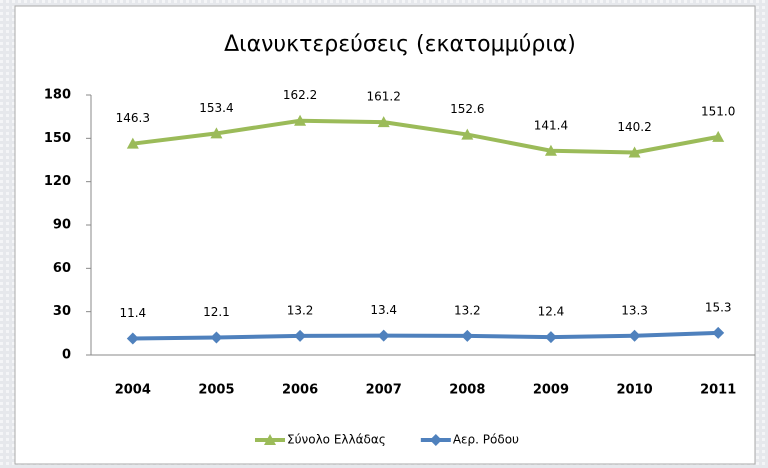  Describe the element at coordinates (133, 390) in the screenshot. I see `x-tick-label: 2004` at that location.